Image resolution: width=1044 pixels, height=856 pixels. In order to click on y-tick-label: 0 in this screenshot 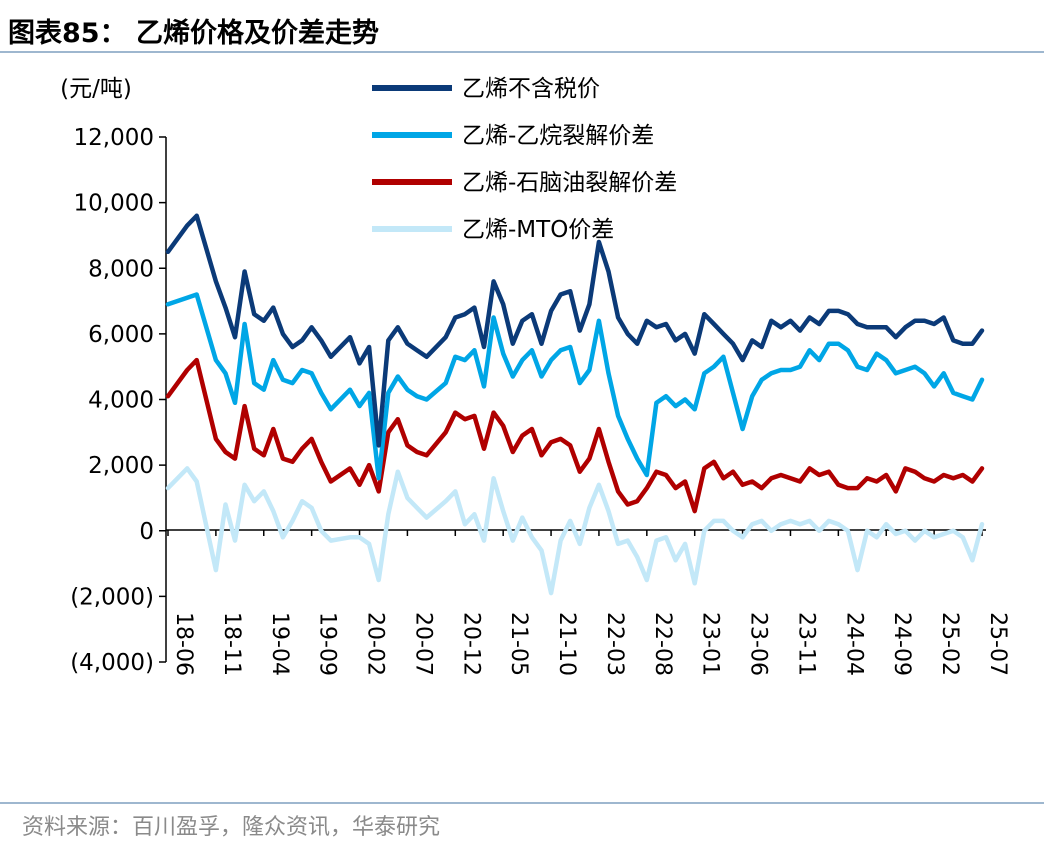, I will do `click(146, 532)`.